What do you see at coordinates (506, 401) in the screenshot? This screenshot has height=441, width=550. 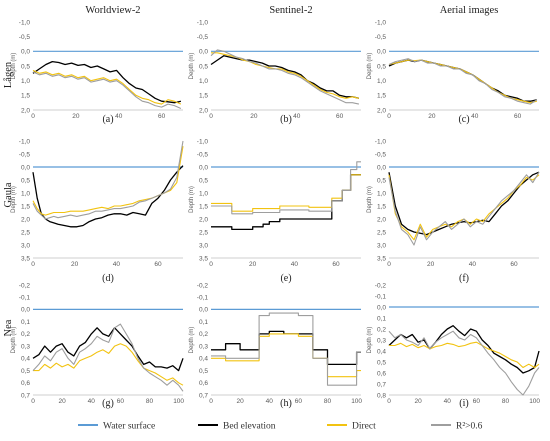 I see `x-tick-label: 80` at bounding box center [506, 401].